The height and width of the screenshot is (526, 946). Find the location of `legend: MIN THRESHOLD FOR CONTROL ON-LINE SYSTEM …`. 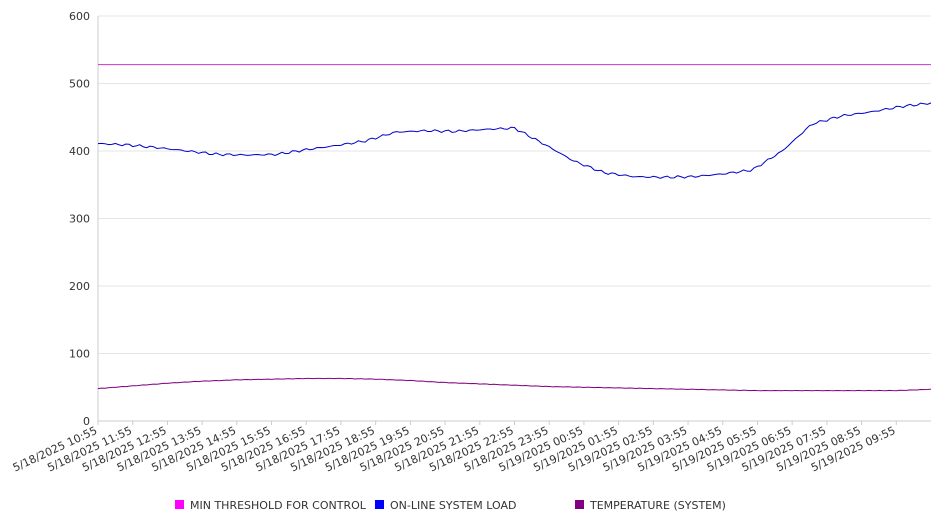

legend: MIN THRESHOLD FOR CONTROL ON-LINE SYSTEM … is located at coordinates (450, 505).